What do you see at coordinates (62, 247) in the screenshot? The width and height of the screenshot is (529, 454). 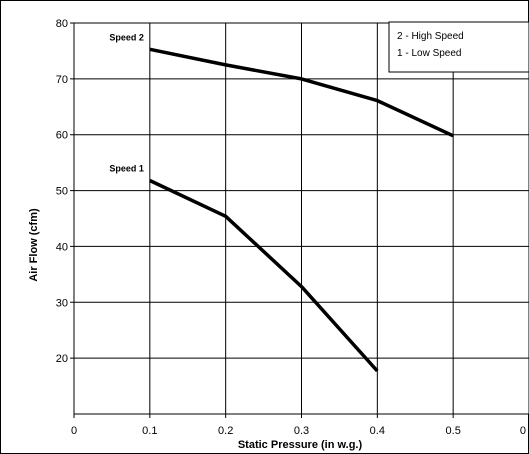 I see `y-tick-label: 40` at bounding box center [62, 247].